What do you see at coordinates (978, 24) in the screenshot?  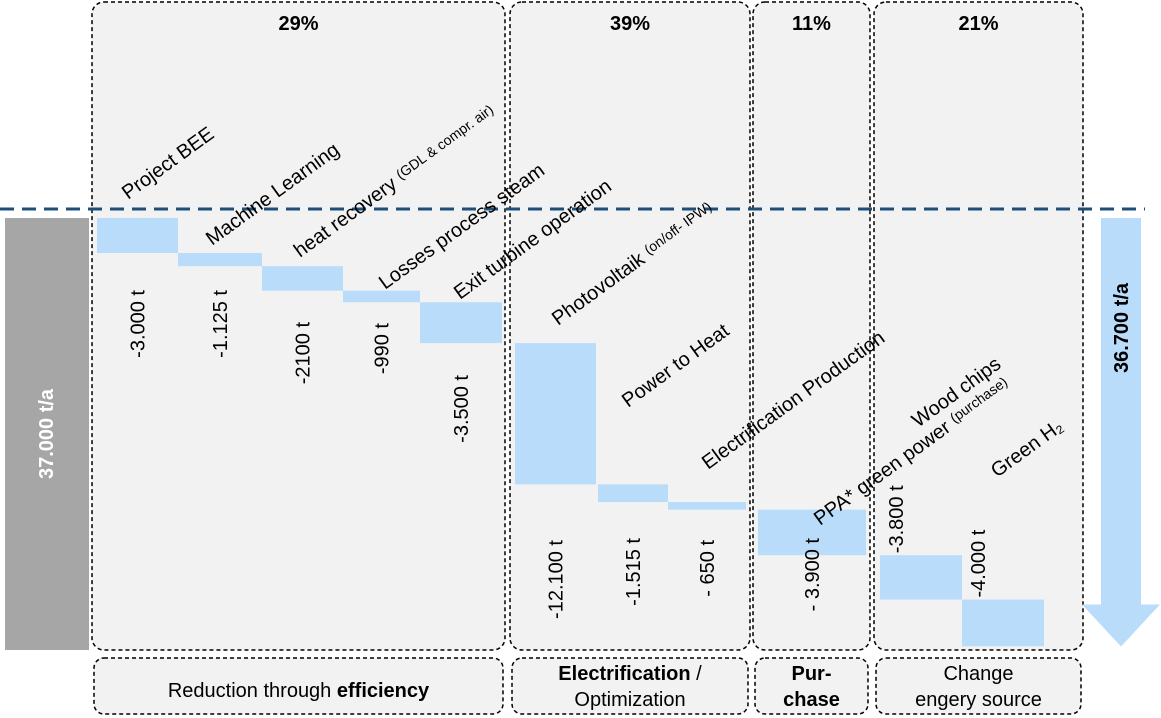 I see `group-share: 21%` at bounding box center [978, 24].